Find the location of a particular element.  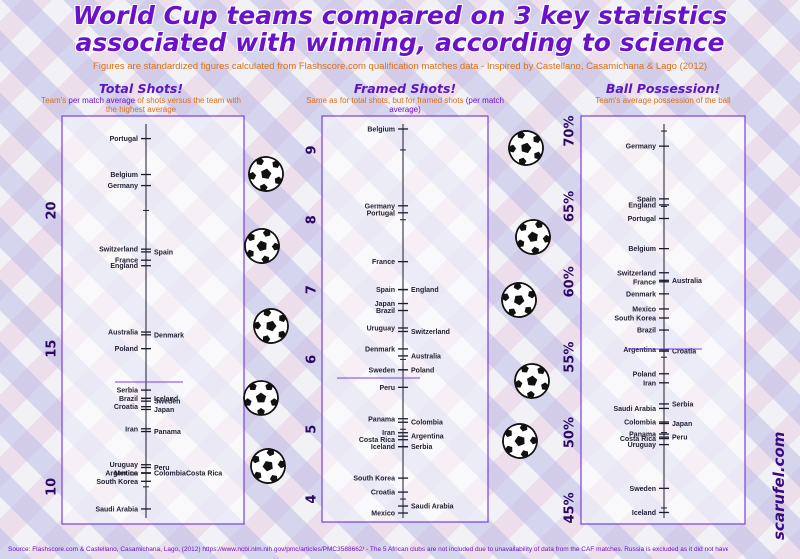

tick-label: 15 is located at coordinates (52, 349).